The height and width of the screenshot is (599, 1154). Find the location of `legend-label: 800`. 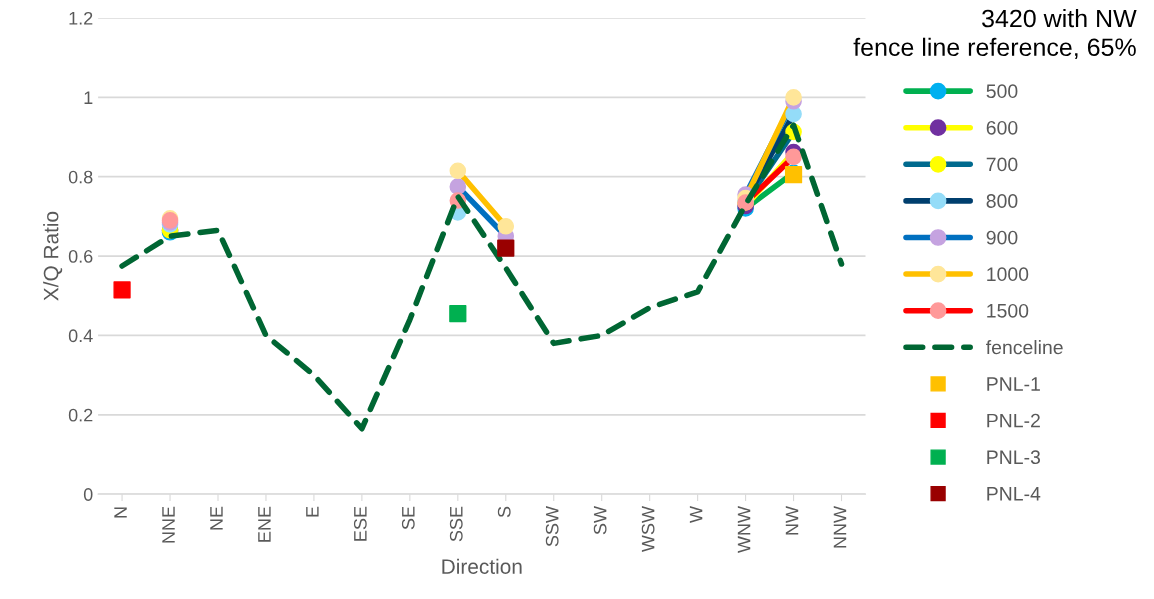

legend-label: 800 is located at coordinates (1002, 201).